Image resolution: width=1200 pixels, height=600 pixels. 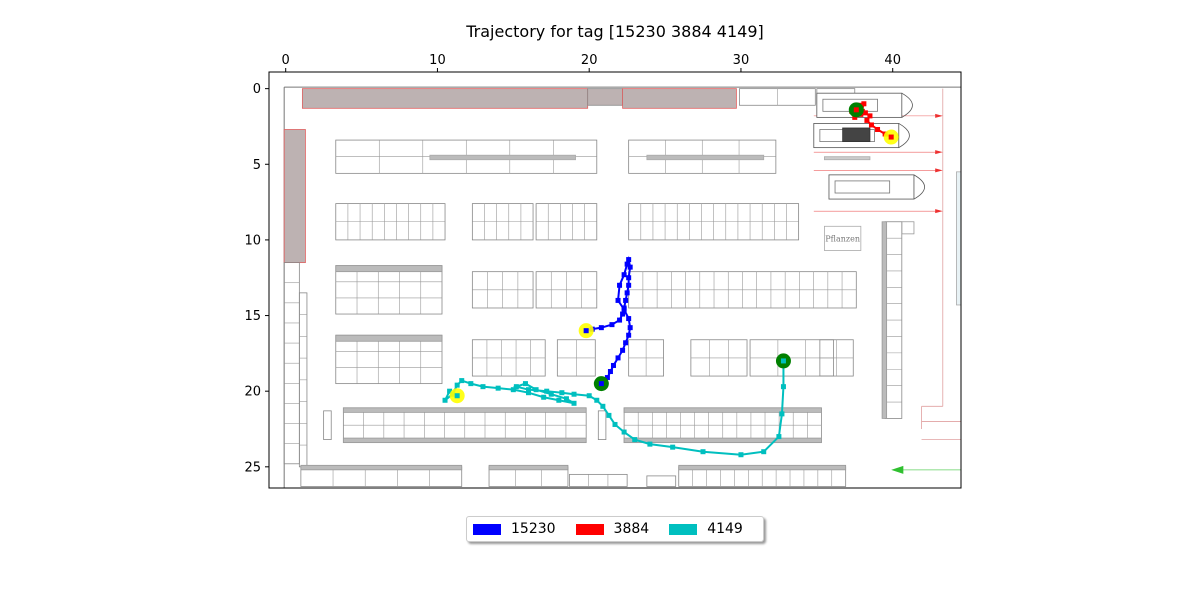 I want to click on exit-arrowhead, so click(x=897, y=469).